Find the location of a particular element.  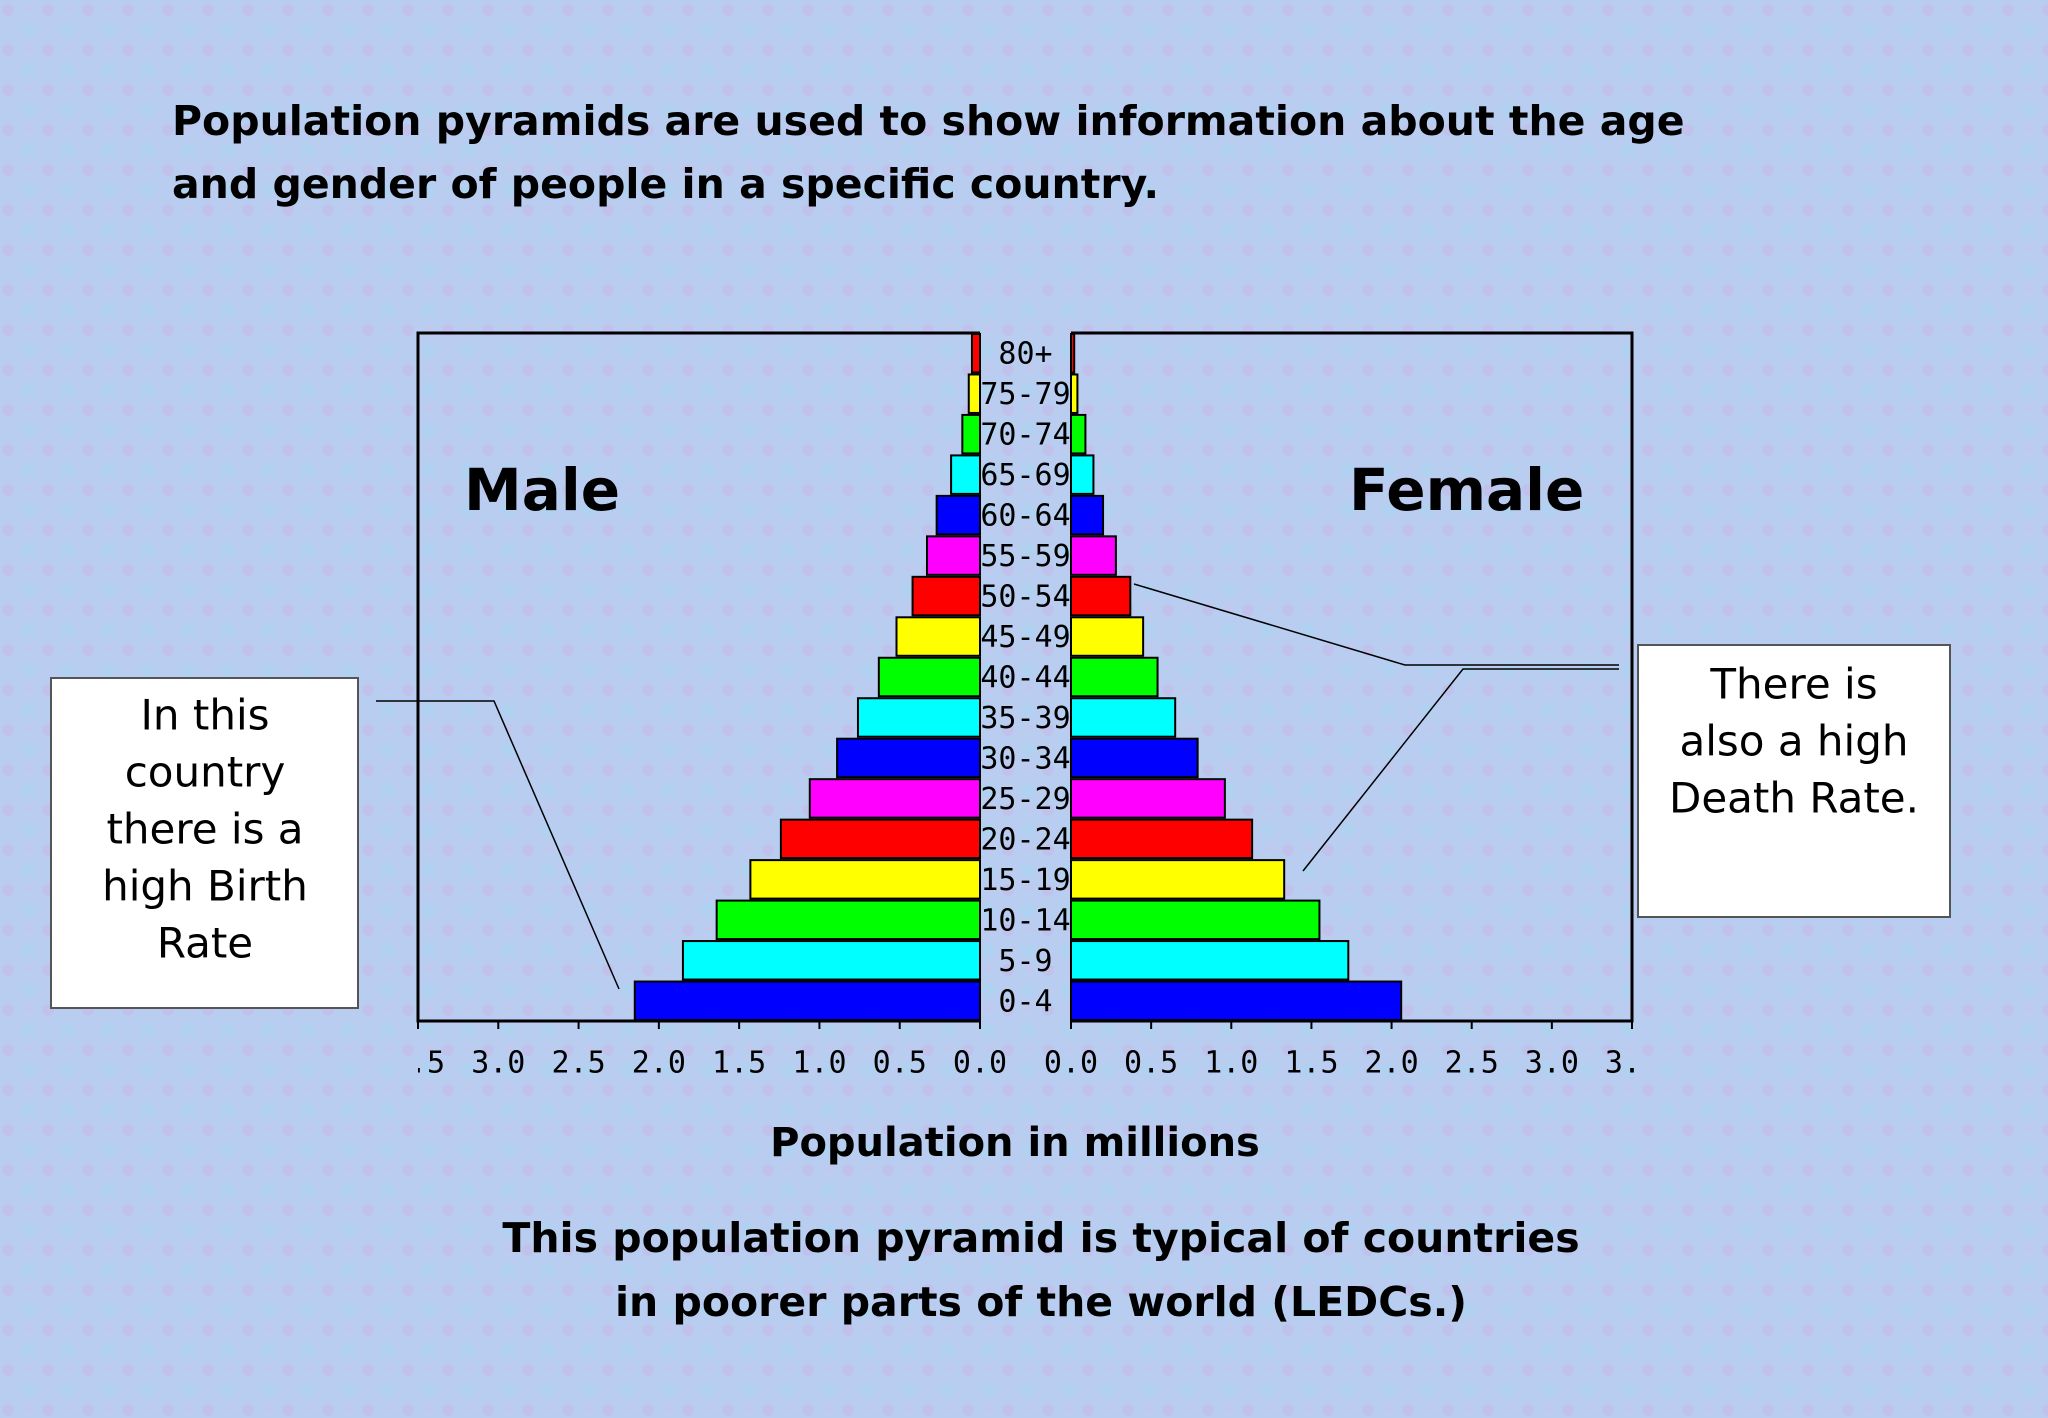

age-label: 0-4 is located at coordinates (1025, 1001).